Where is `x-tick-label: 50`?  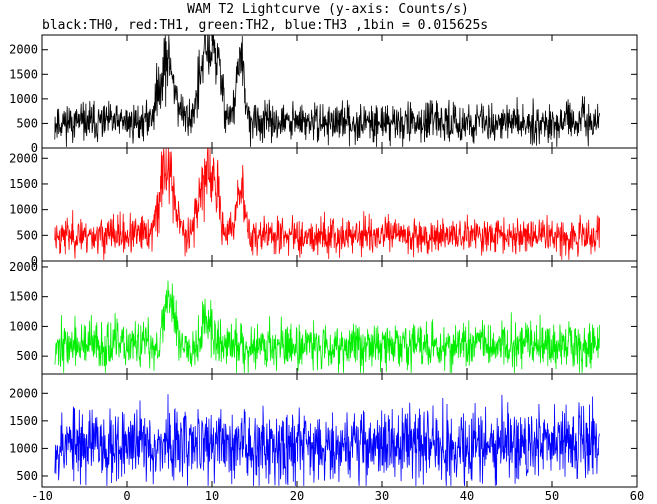
x-tick-label: 50 is located at coordinates (552, 496).